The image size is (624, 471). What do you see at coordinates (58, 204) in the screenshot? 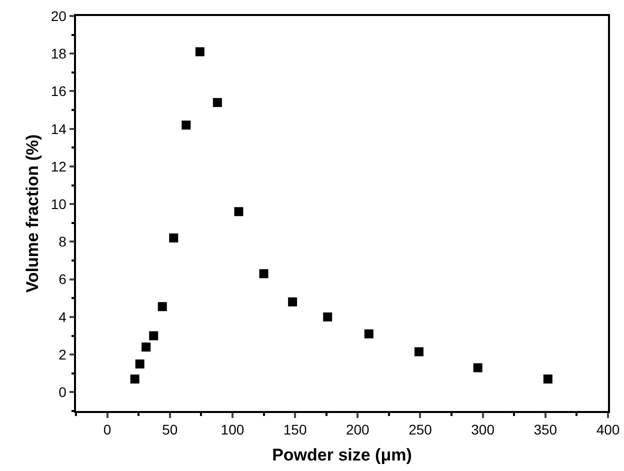
I see `y-tick-label: 10` at bounding box center [58, 204].